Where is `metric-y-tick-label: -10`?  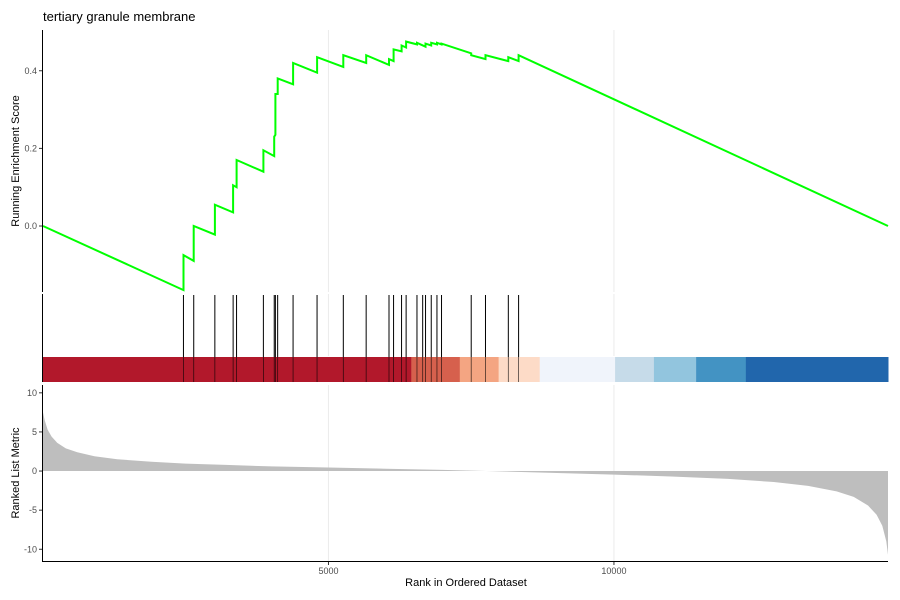 metric-y-tick-label: -10 is located at coordinates (30, 549).